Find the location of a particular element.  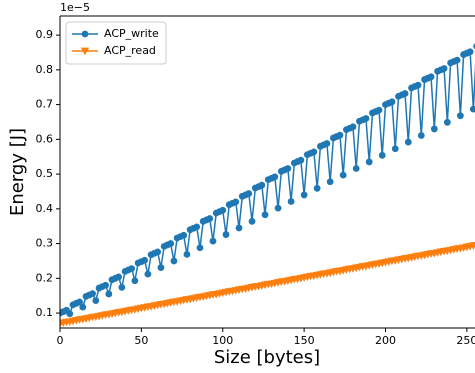

y-tick-label: 0.5 is located at coordinates (45, 173).